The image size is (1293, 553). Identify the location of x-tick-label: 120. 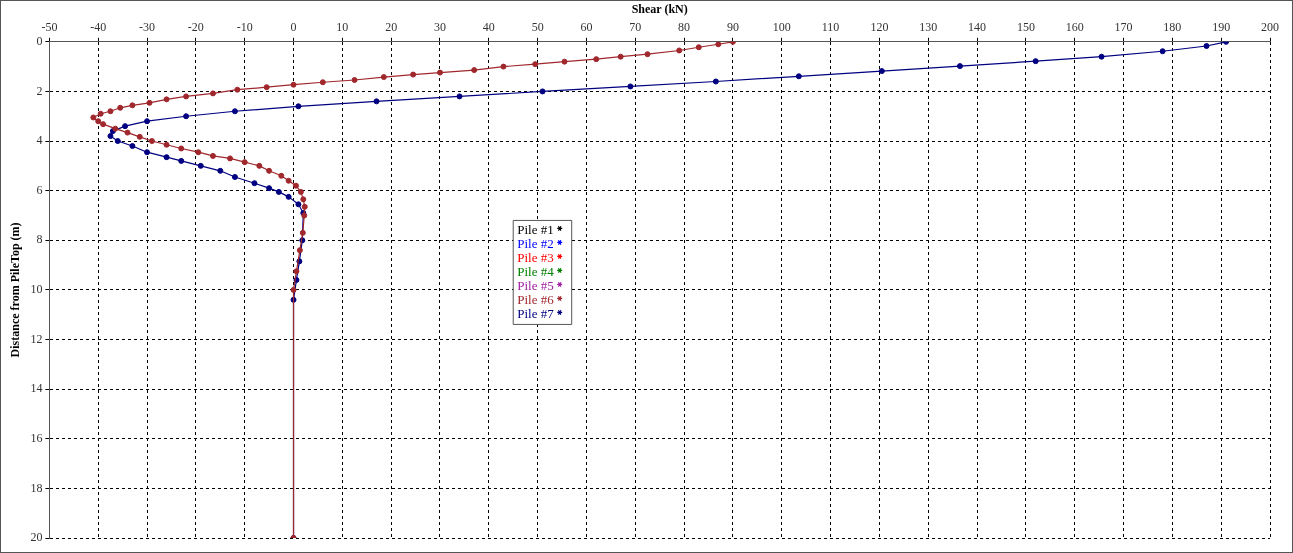
(879, 26).